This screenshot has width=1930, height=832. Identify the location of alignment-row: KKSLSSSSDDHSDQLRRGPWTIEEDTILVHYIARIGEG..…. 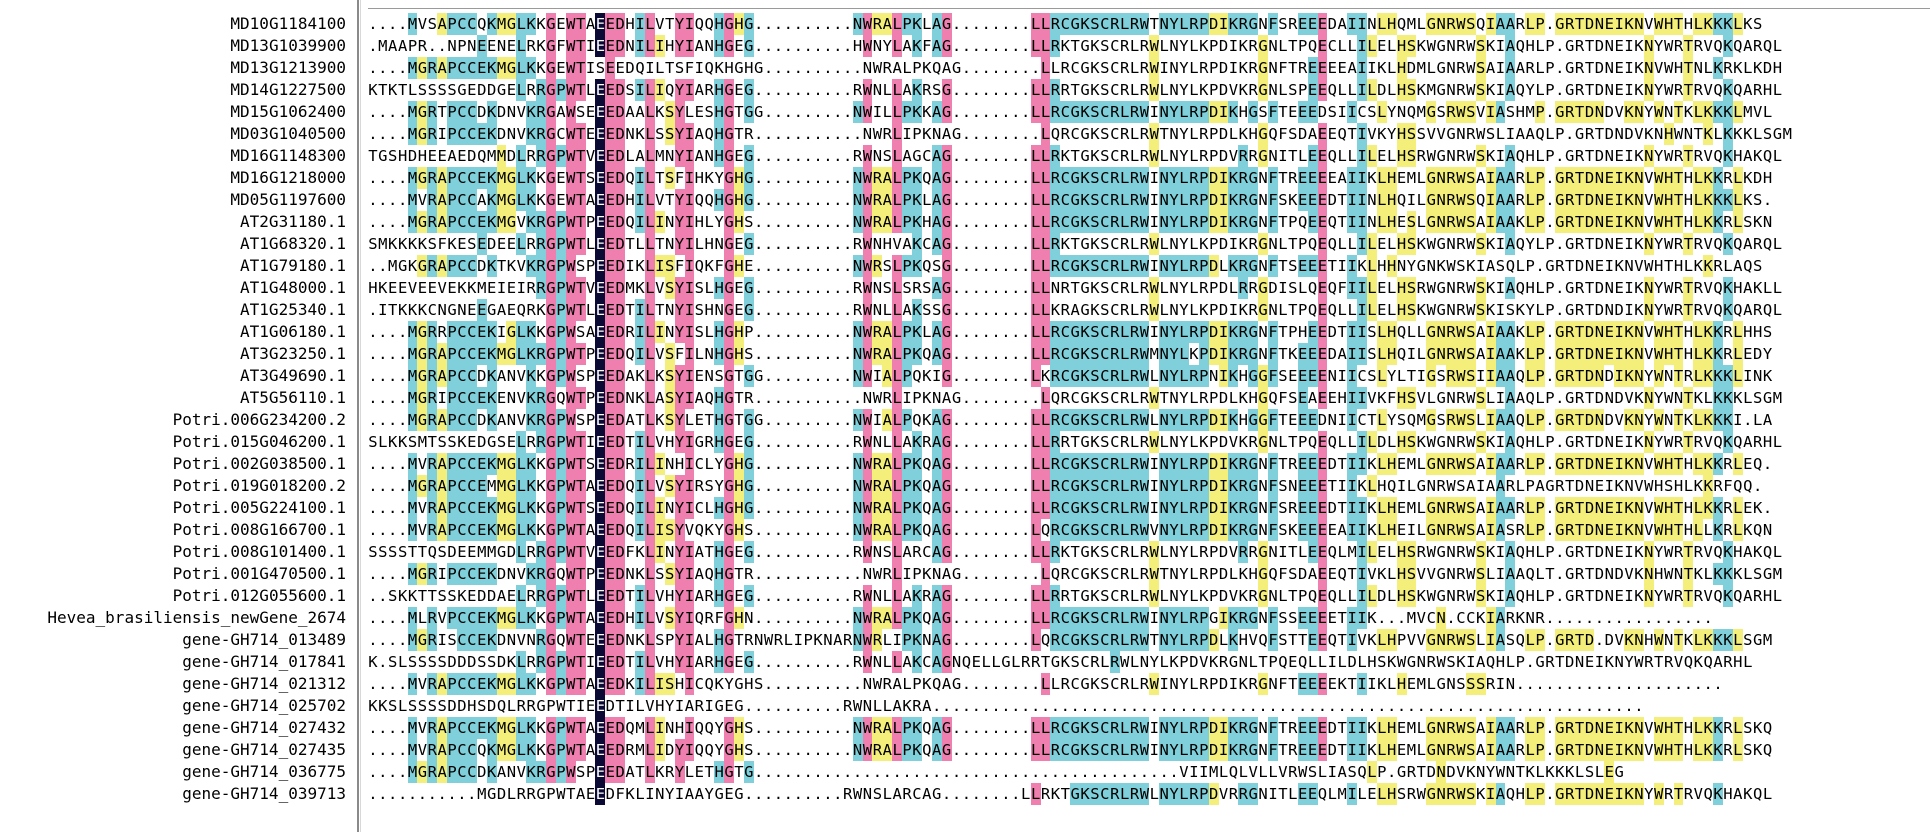
(1006, 706).